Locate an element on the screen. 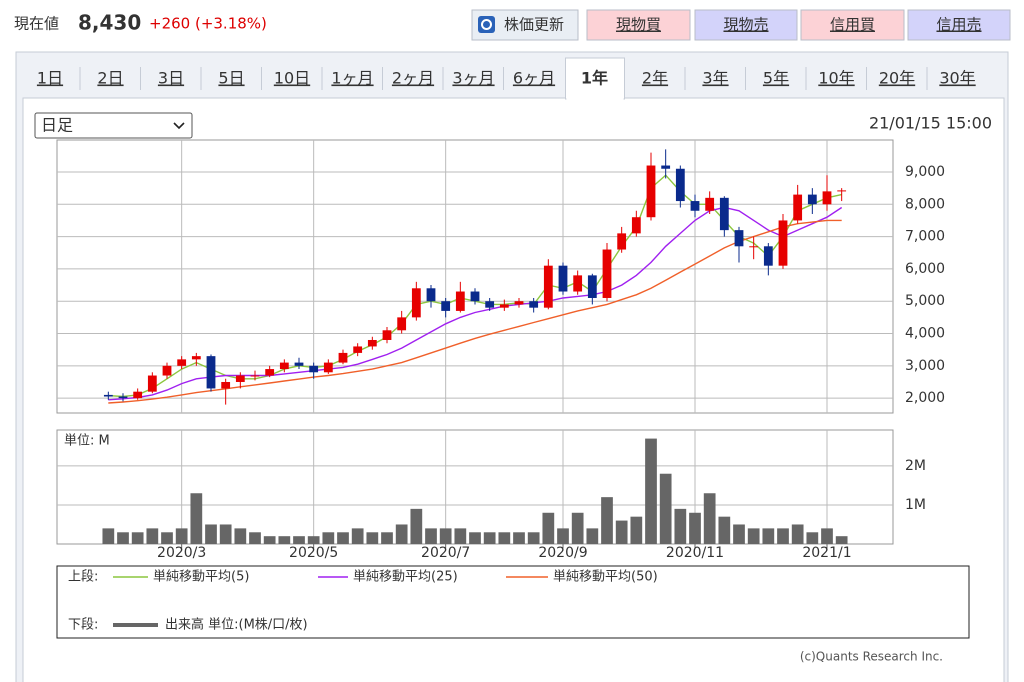 The image size is (1024, 682). refresh-glyph is located at coordinates (486, 24).